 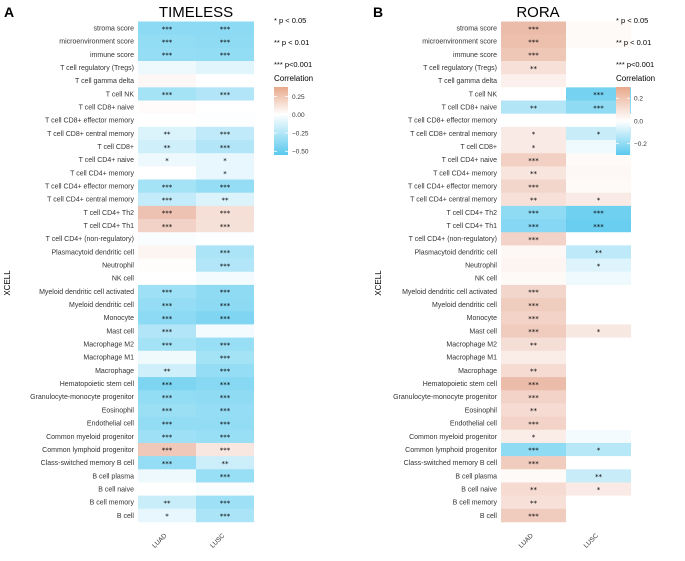 What do you see at coordinates (486, 279) in the screenshot?
I see `row-label: NK cell` at bounding box center [486, 279].